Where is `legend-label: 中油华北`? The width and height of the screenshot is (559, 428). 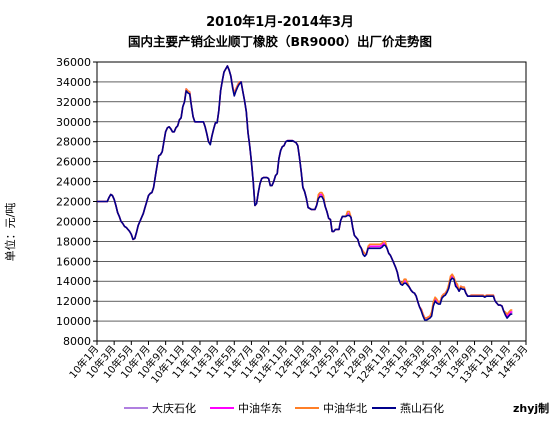
legend-label: 中油华北 is located at coordinates (345, 408).